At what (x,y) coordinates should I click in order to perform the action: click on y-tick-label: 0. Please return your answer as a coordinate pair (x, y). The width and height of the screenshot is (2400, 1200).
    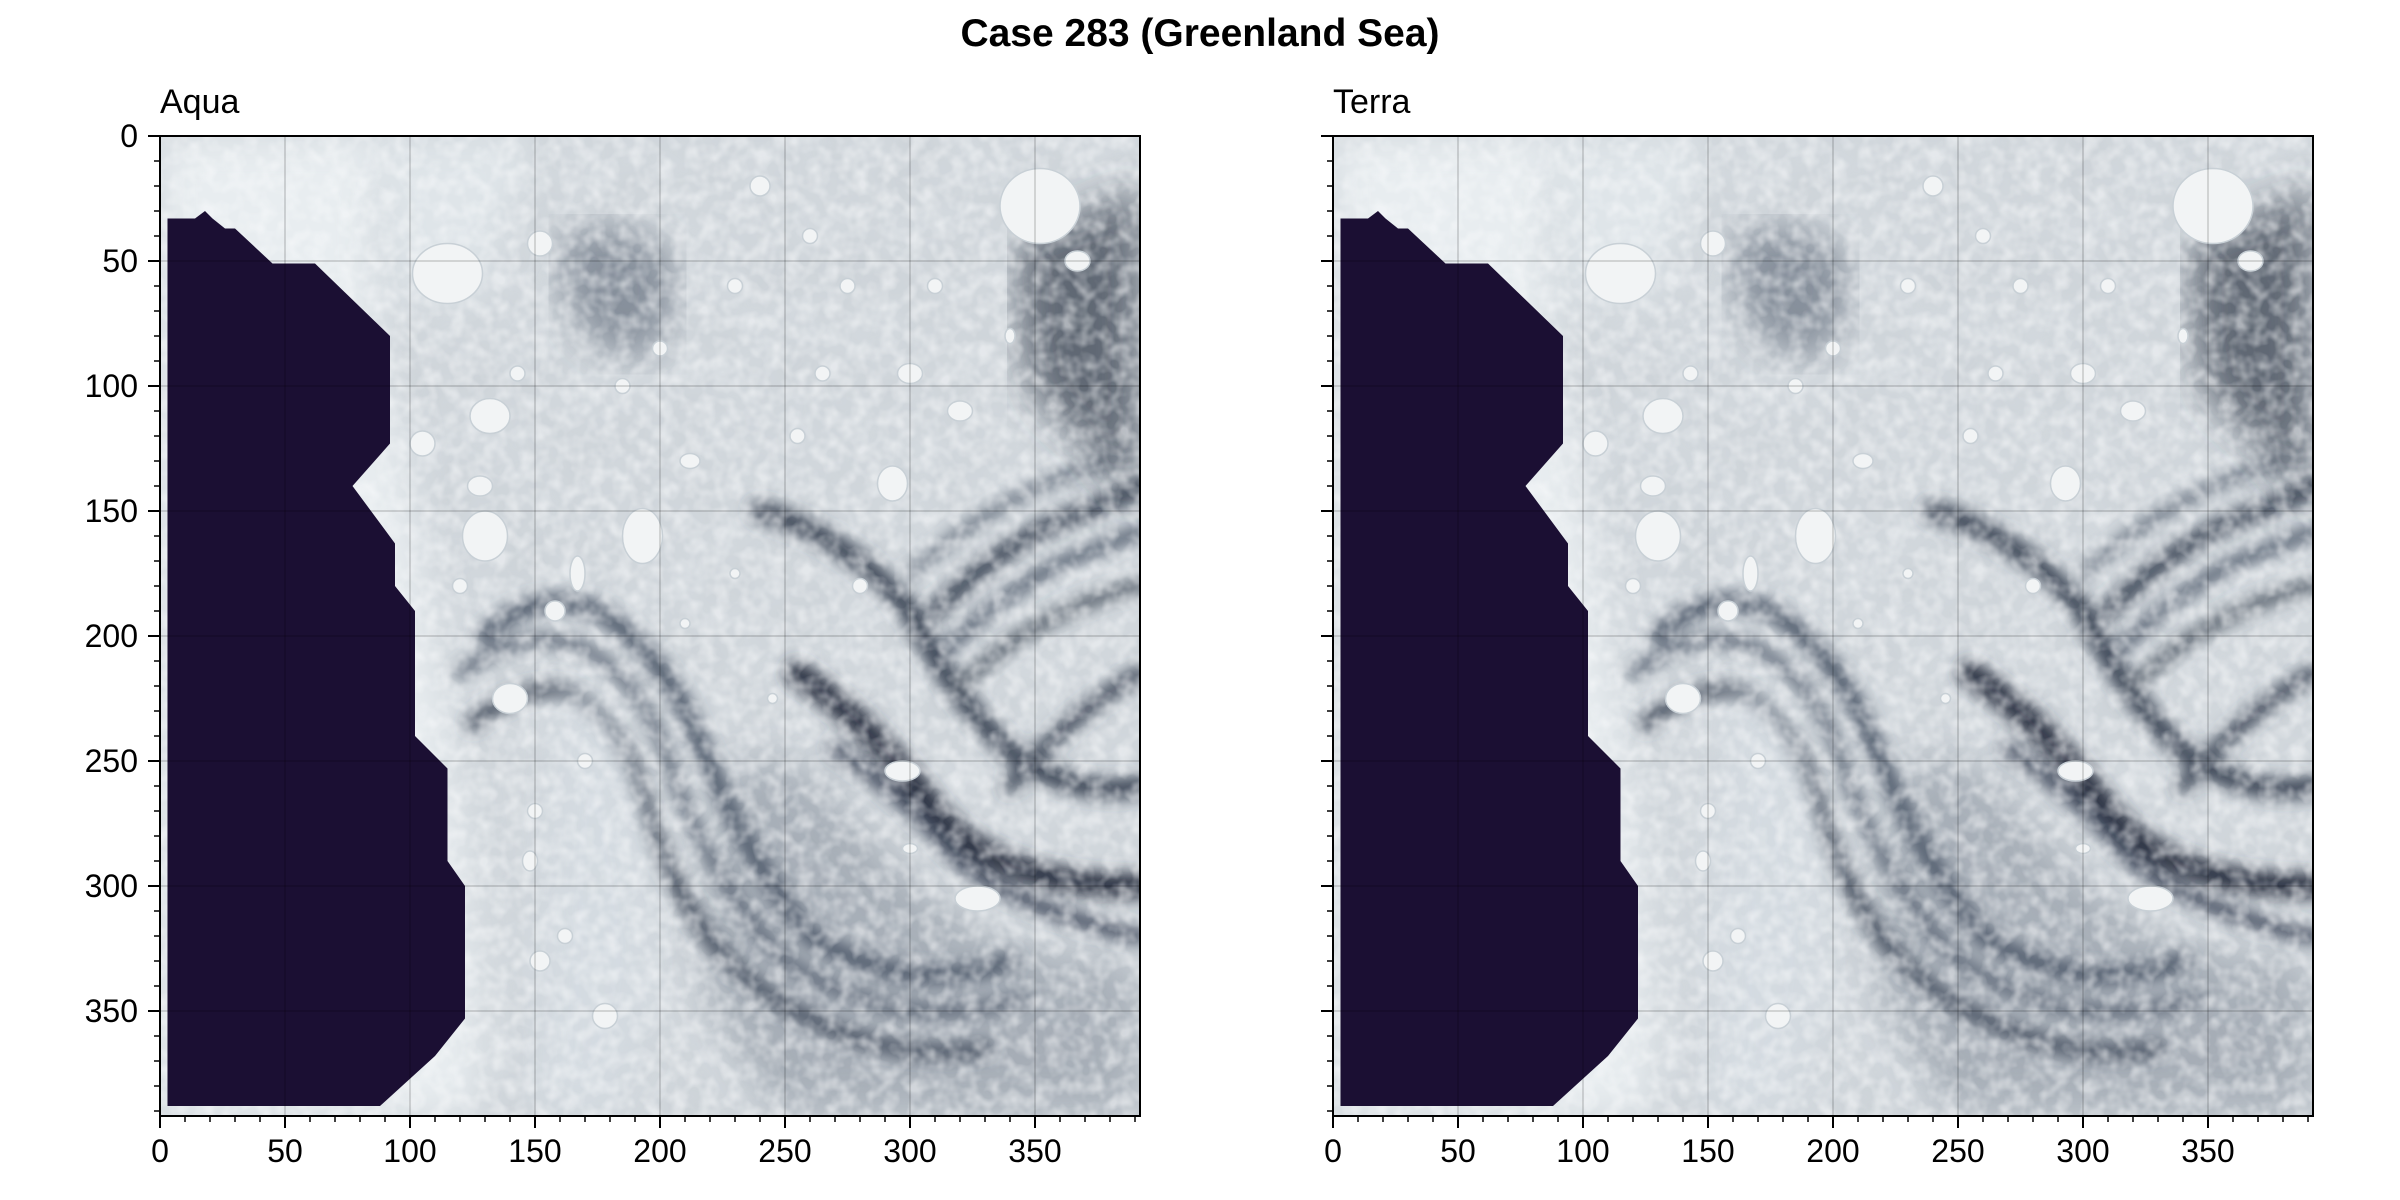
    Looking at the image, I should click on (129, 136).